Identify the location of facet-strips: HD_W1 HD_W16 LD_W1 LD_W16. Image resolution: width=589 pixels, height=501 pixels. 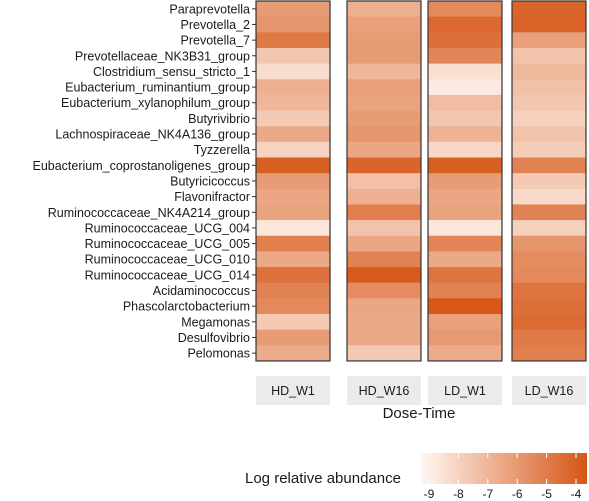
(421, 390).